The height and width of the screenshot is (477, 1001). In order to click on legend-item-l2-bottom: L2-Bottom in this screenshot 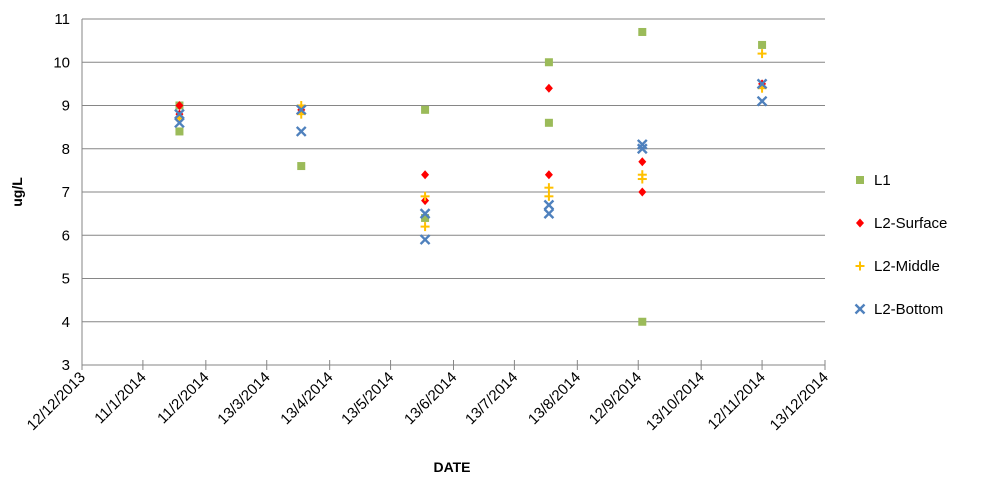, I will do `click(898, 309)`.